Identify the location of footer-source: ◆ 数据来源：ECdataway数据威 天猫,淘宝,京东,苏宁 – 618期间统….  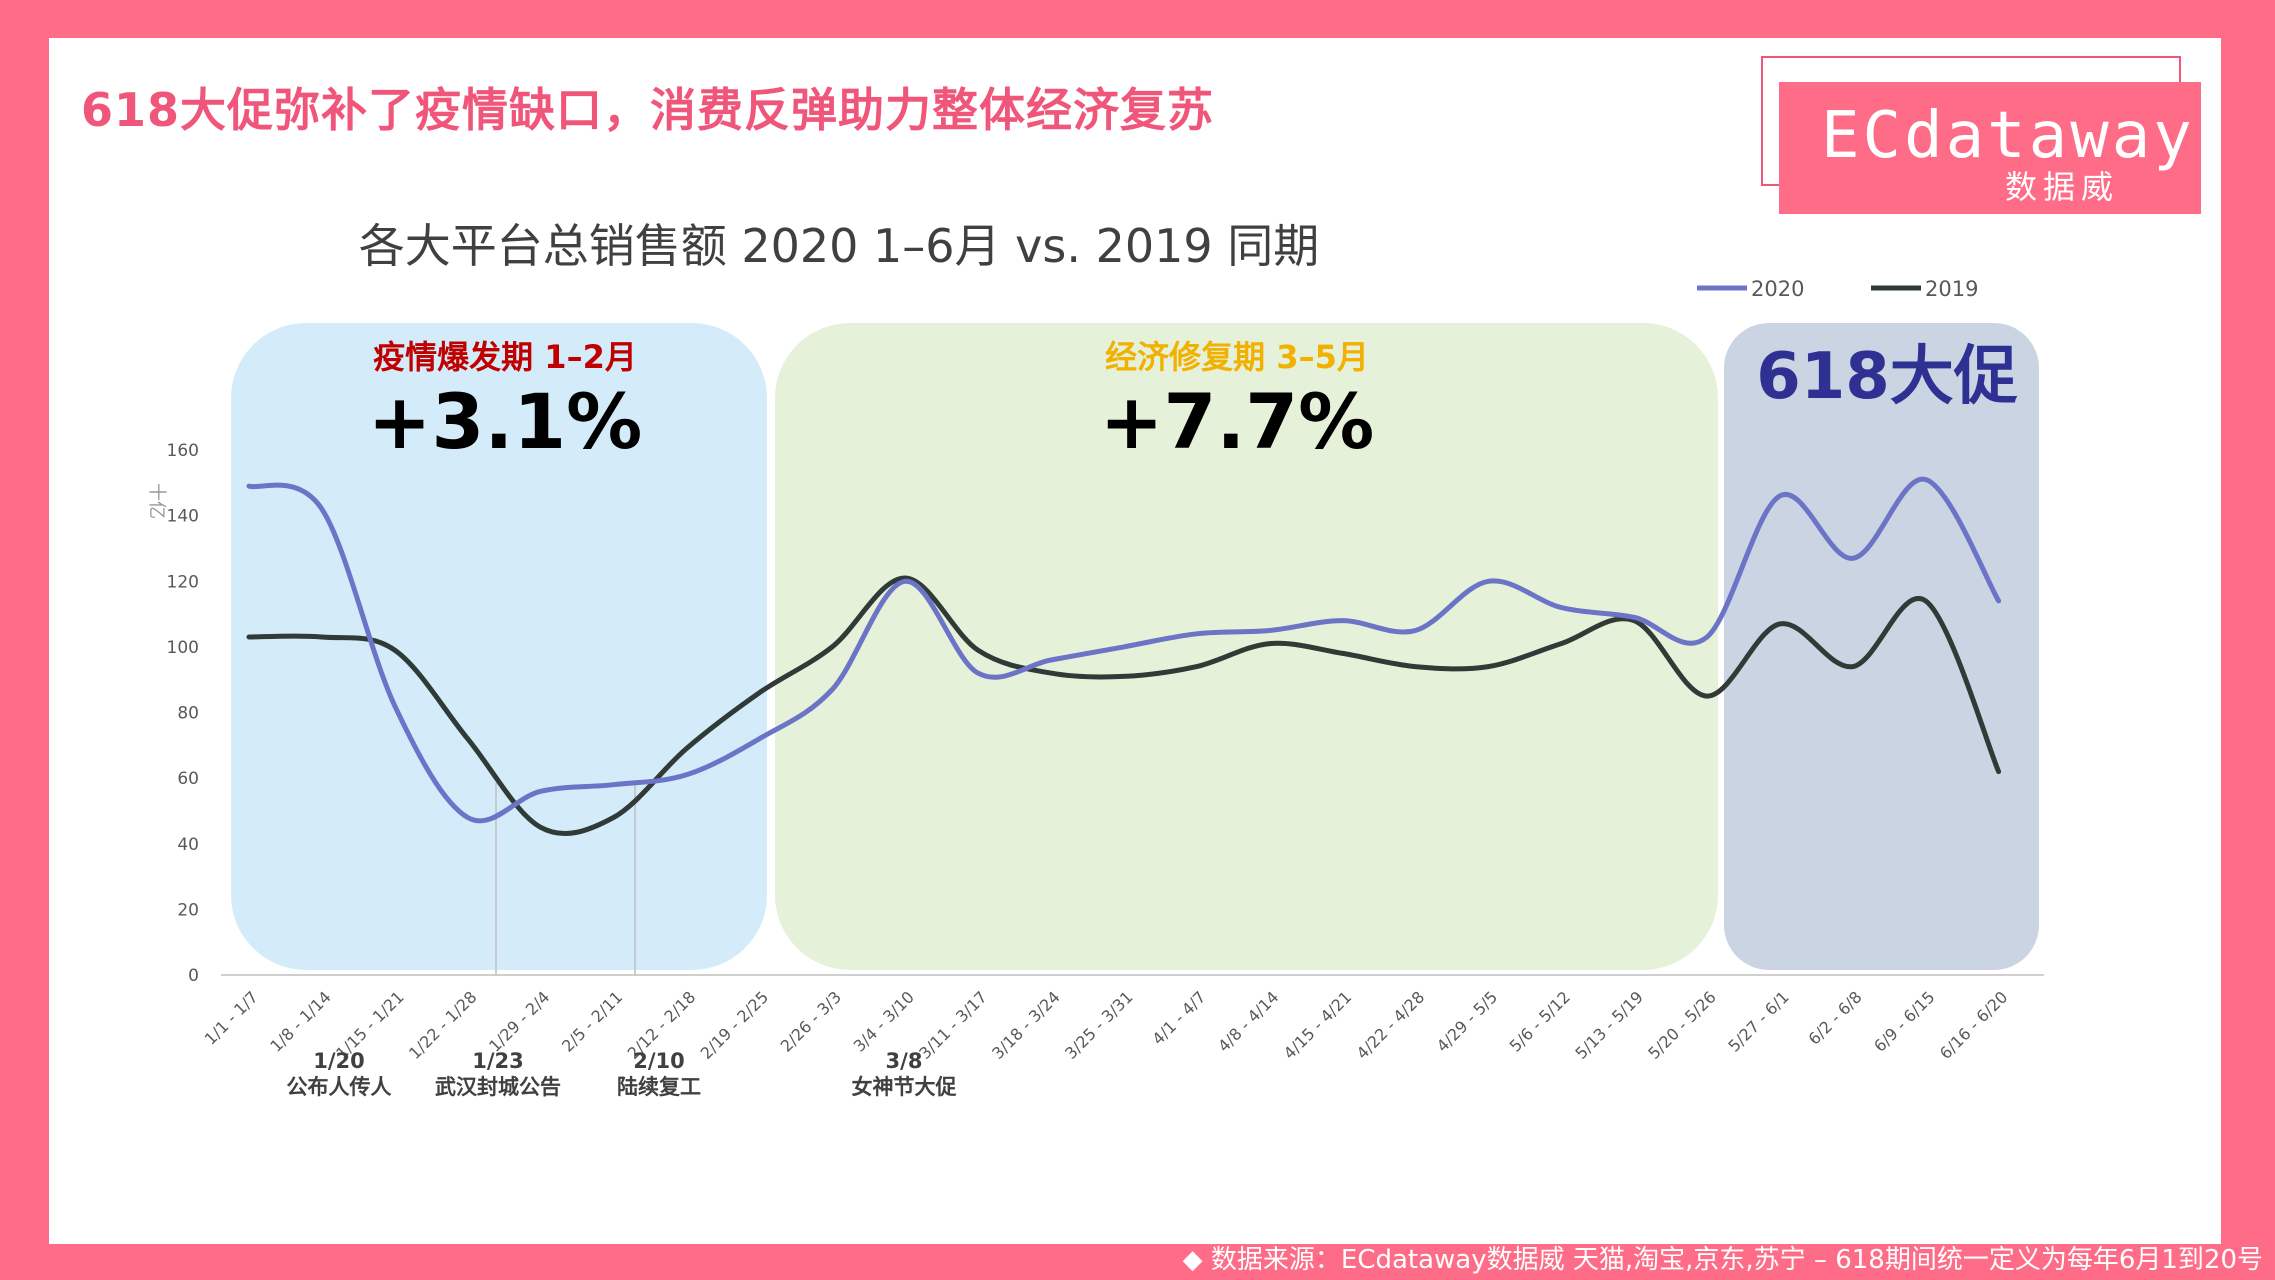
(1722, 1260).